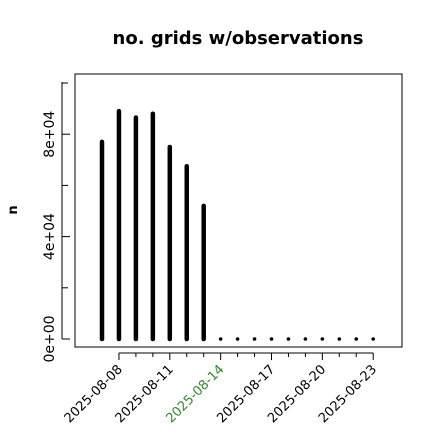 The width and height of the screenshot is (440, 440). Describe the element at coordinates (238, 38) in the screenshot. I see `chart-title: no. grids w/observations` at that location.